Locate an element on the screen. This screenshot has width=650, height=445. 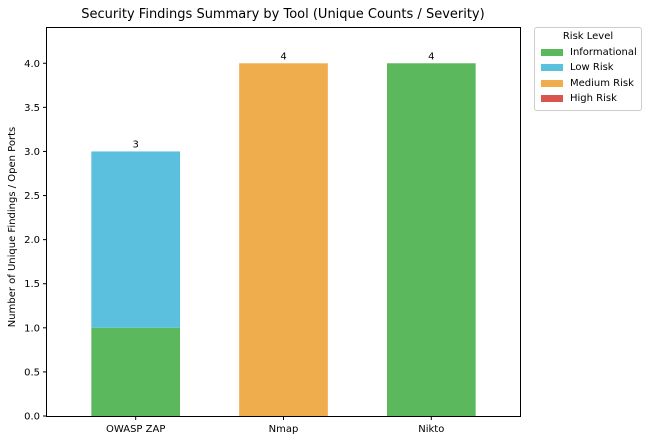
y-tick-label: 1.5 is located at coordinates (32, 284).